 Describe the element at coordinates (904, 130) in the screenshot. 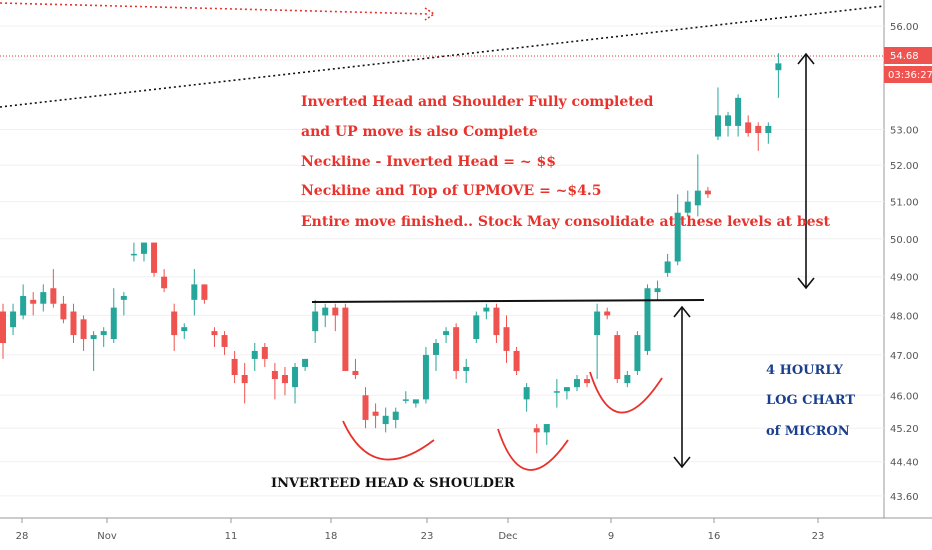

I see `price-tick-label: 53.00` at that location.